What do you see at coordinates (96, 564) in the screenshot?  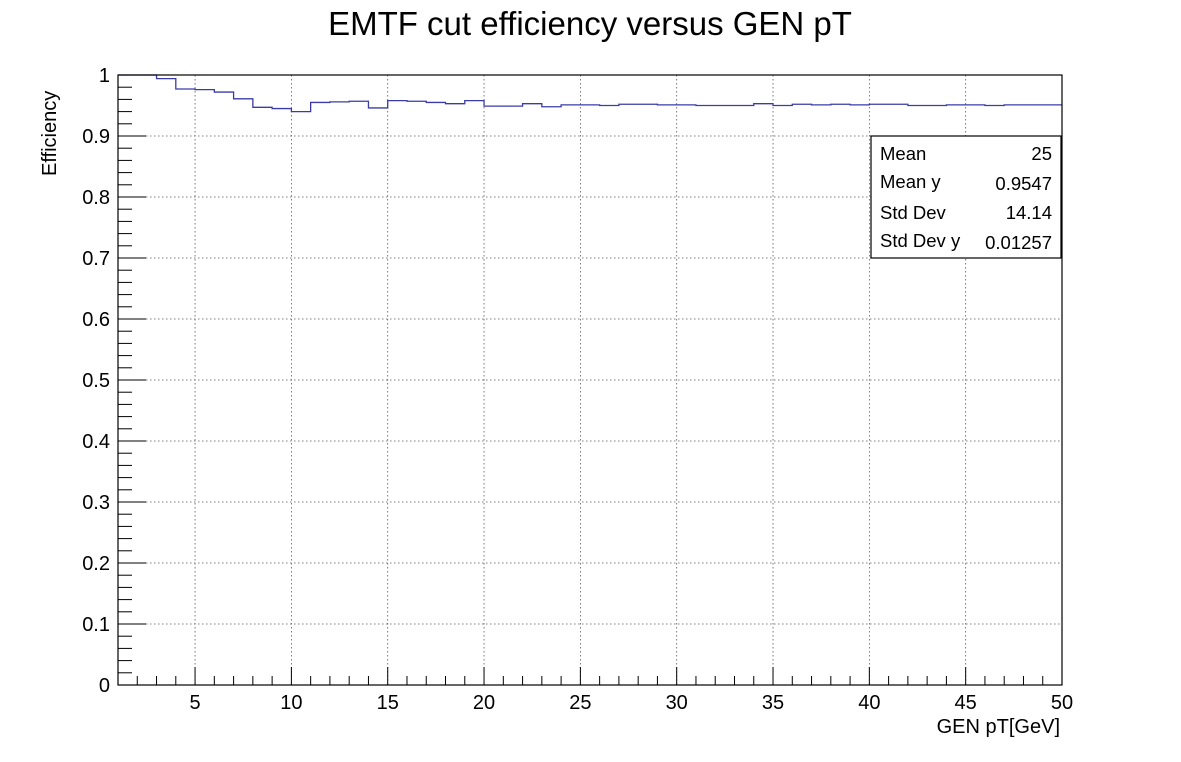 I see `y-tick-label: 0.2` at bounding box center [96, 564].